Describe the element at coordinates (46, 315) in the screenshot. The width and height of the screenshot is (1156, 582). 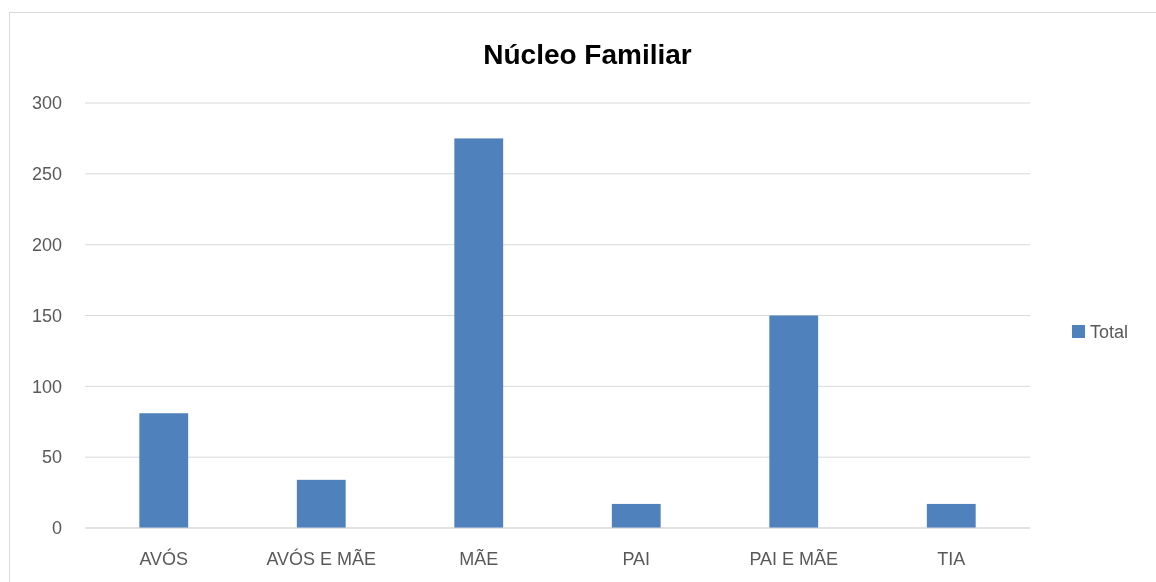
I see `y-tick-label: 150` at that location.